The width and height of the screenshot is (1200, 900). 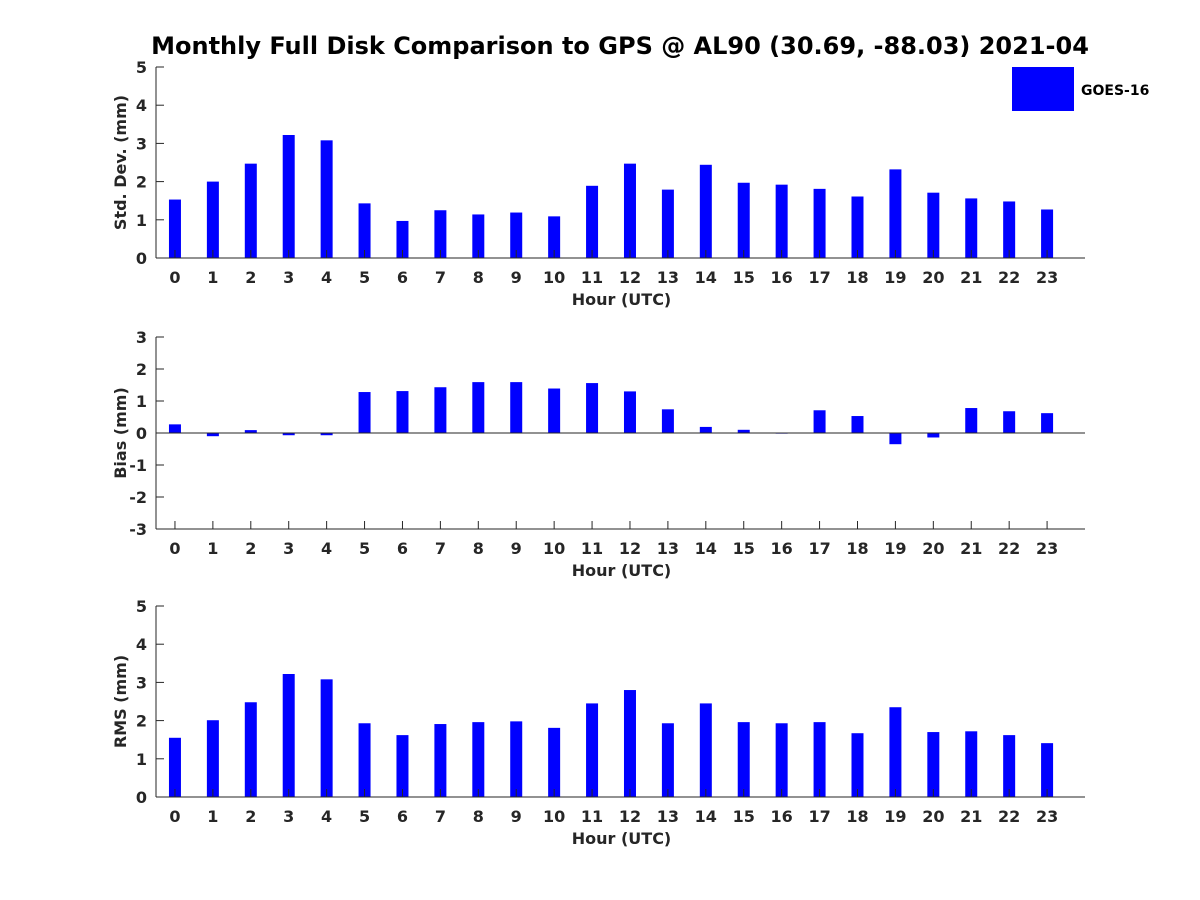 I want to click on x-tick-label-bias-22: 22, so click(x=1009, y=548).